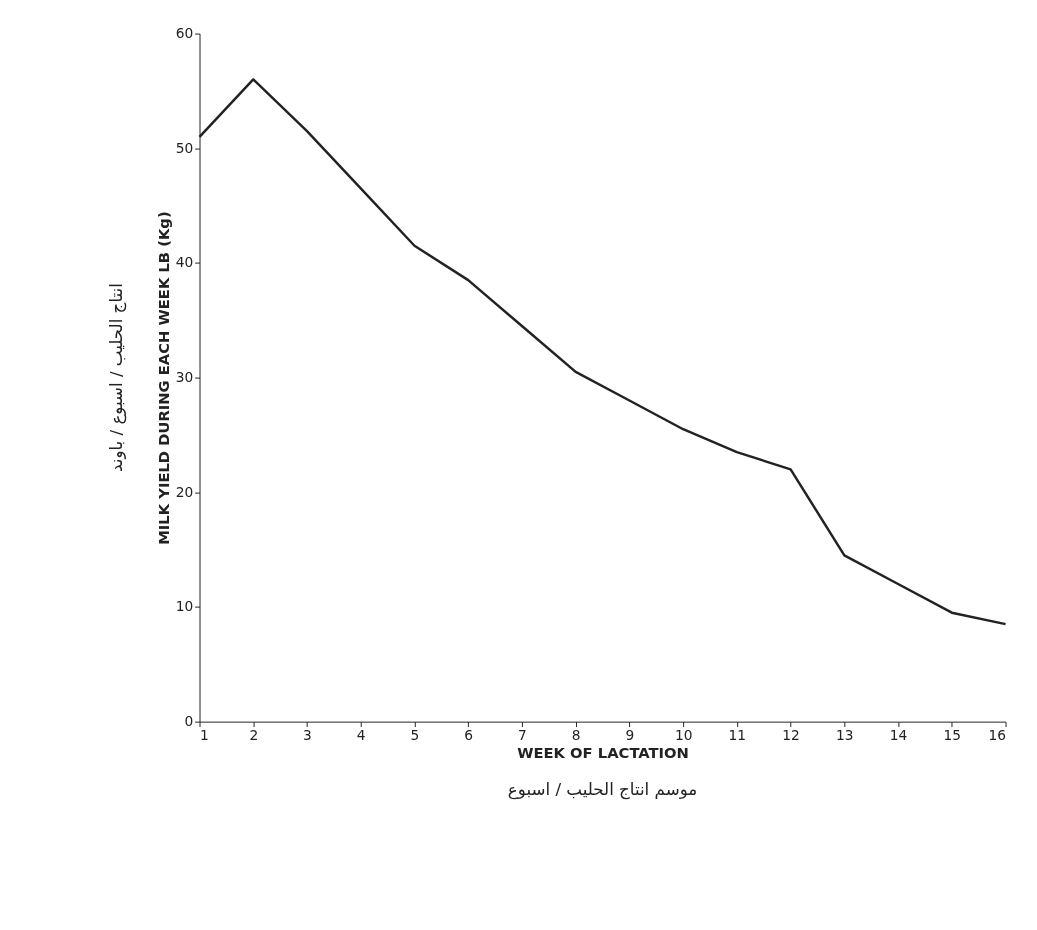  What do you see at coordinates (845, 734) in the screenshot?
I see `x-tick-label: 13` at bounding box center [845, 734].